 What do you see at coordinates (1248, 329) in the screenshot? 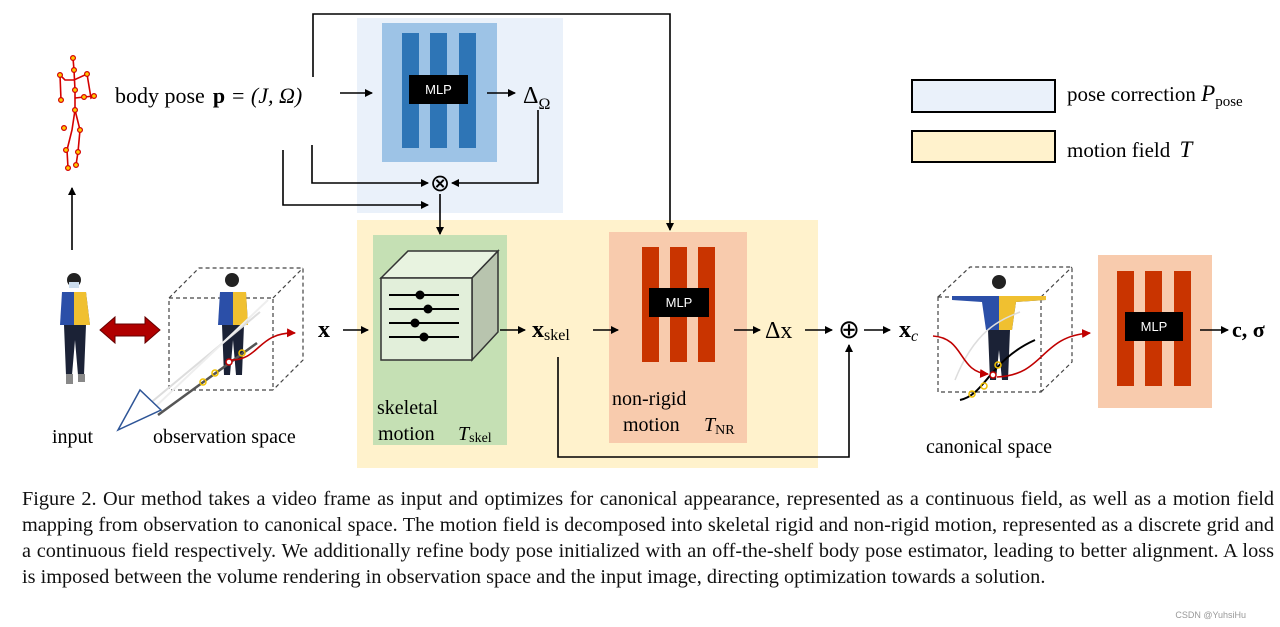
I see `output-label: c, σ` at bounding box center [1248, 329].